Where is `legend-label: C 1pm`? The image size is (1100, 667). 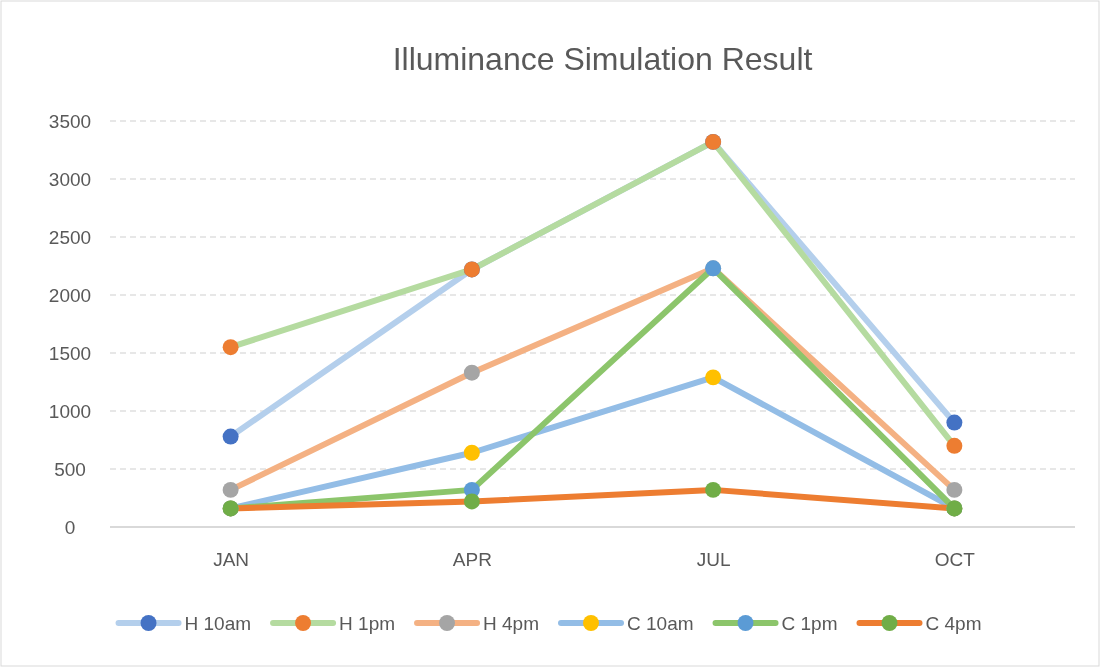
legend-label: C 1pm is located at coordinates (809, 623).